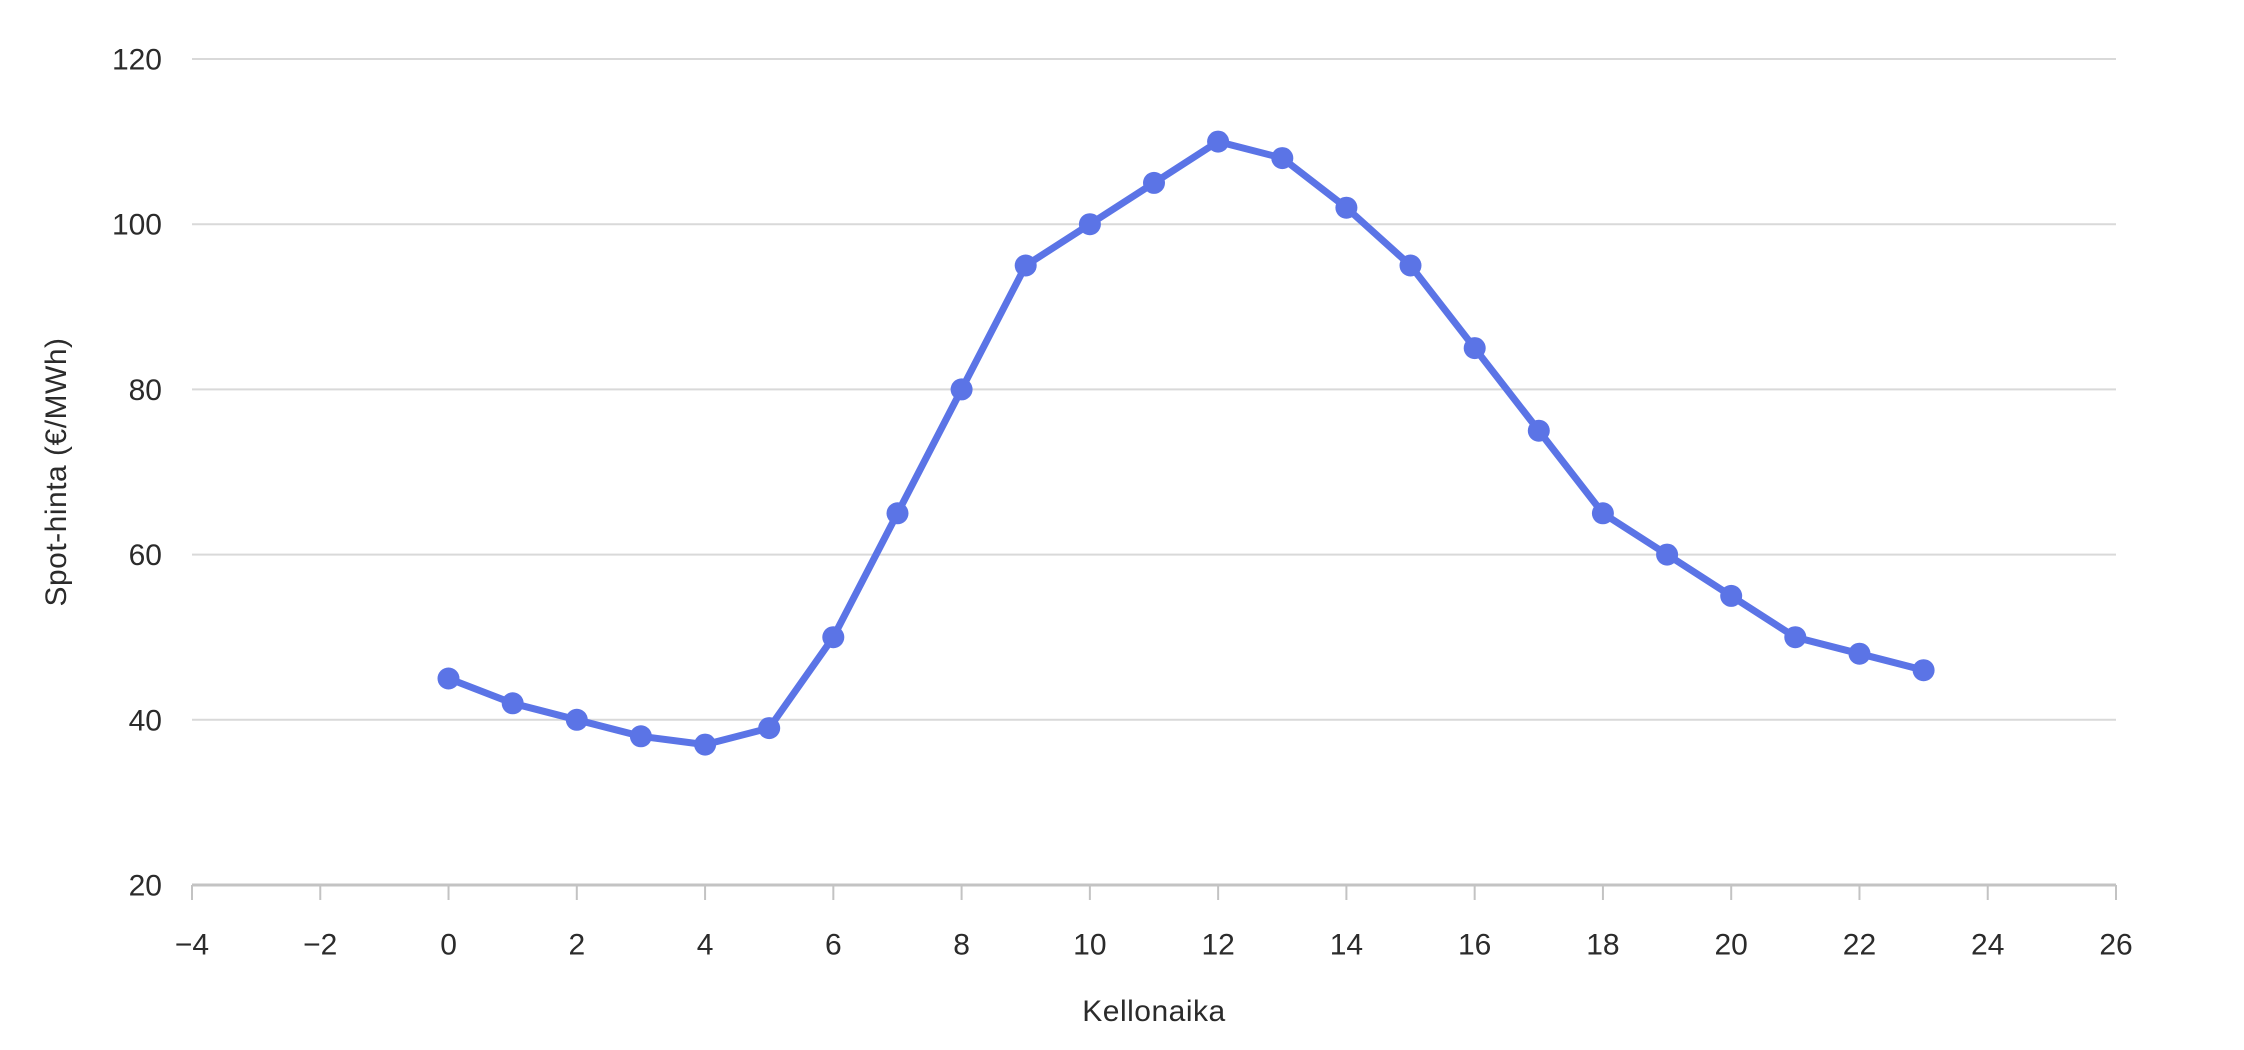 The width and height of the screenshot is (2244, 1050). Describe the element at coordinates (1987, 945) in the screenshot. I see `x-tick-label: 24` at that location.